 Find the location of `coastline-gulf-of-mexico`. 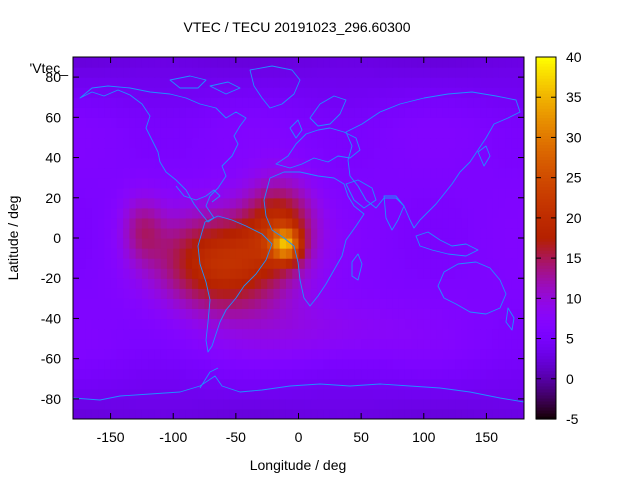

coastline-gulf-of-mexico is located at coordinates (198, 194).